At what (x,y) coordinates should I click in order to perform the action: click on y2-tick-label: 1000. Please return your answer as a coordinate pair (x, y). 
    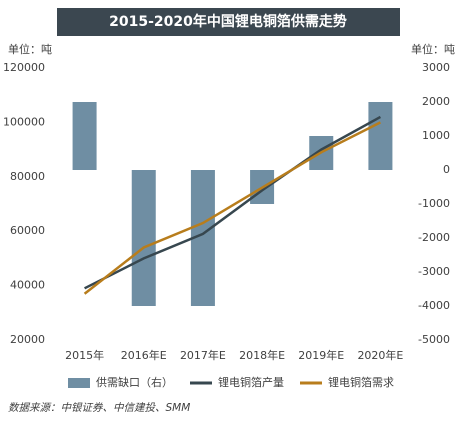
    Looking at the image, I should click on (436, 135).